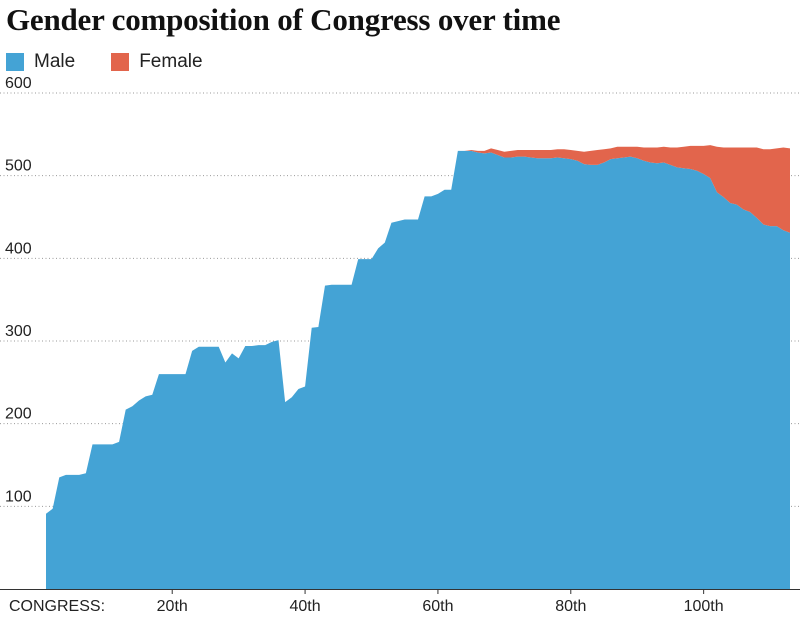  I want to click on x-axis-prefix-label: CONGRESS:, so click(57, 606).